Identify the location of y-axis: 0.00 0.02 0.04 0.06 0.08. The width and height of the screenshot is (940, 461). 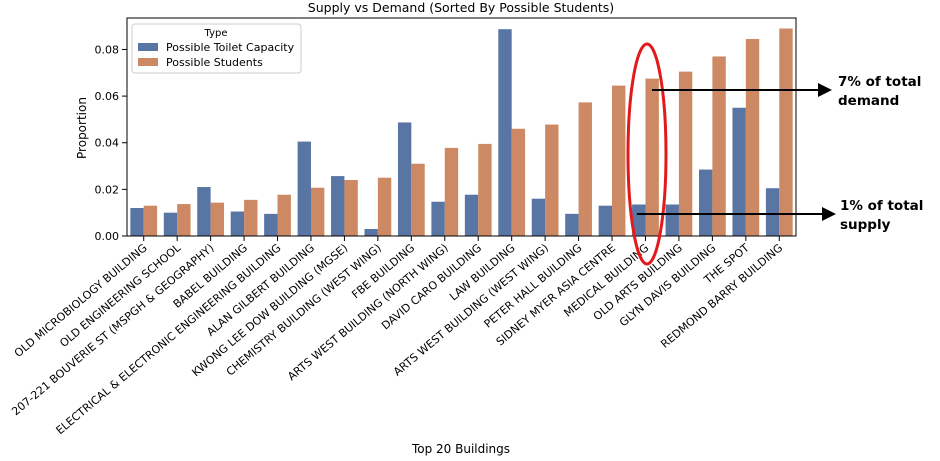
(111, 143).